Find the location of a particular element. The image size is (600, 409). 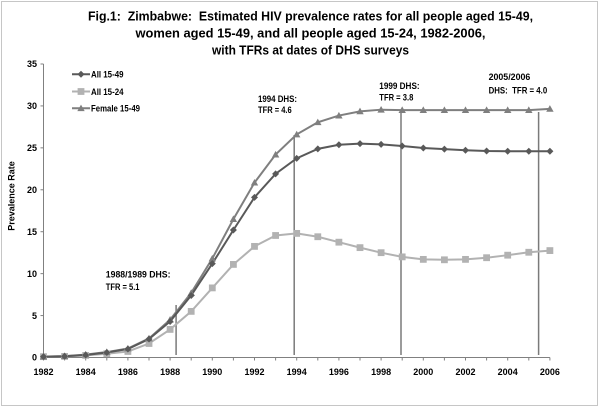

svg-text: 1992 is located at coordinates (254, 372).